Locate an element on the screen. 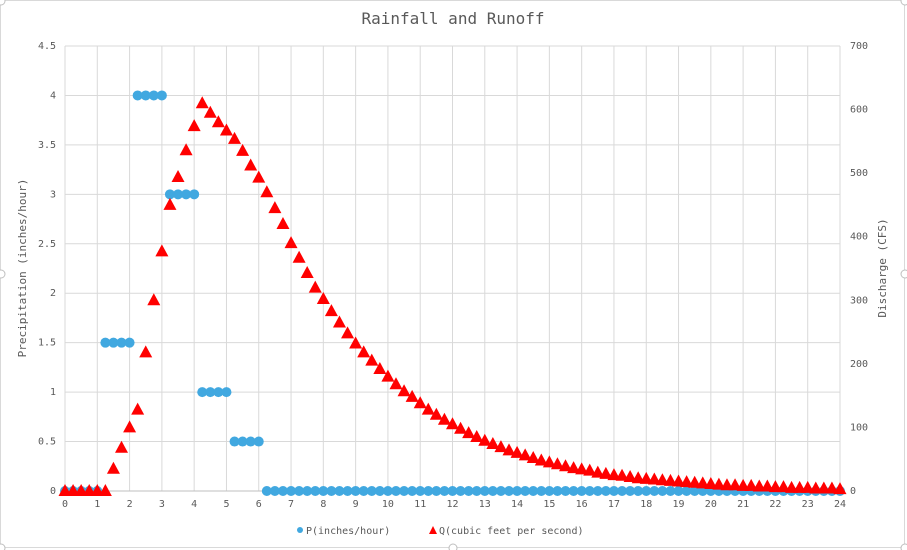 The width and height of the screenshot is (907, 550). left-tick-label: 4 is located at coordinates (53, 95).